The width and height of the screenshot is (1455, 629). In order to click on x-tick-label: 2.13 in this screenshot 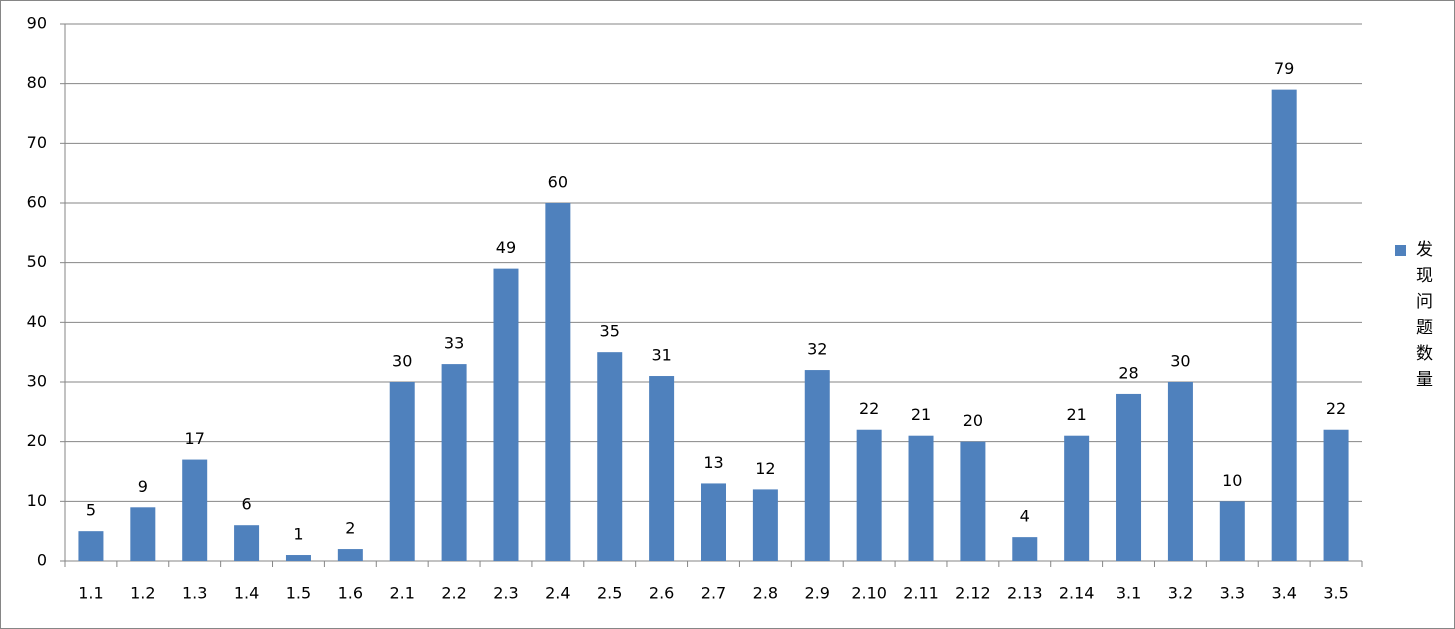, I will do `click(1025, 593)`.